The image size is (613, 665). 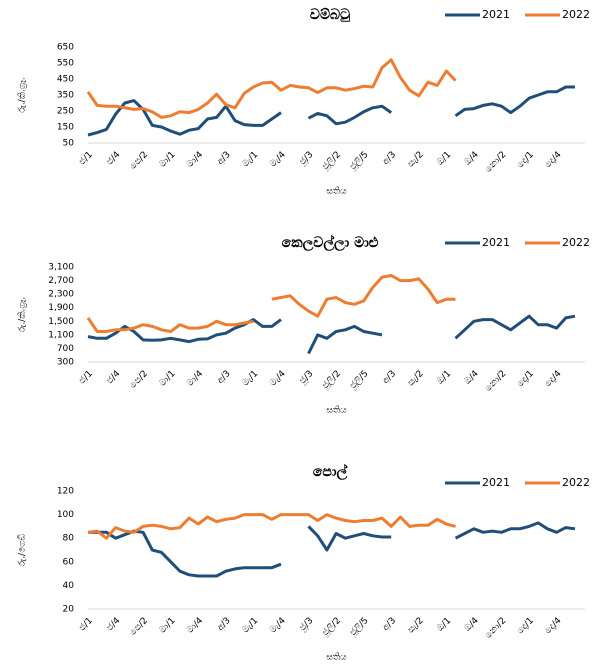 I want to click on y-tick-label: 350, so click(x=65, y=96).